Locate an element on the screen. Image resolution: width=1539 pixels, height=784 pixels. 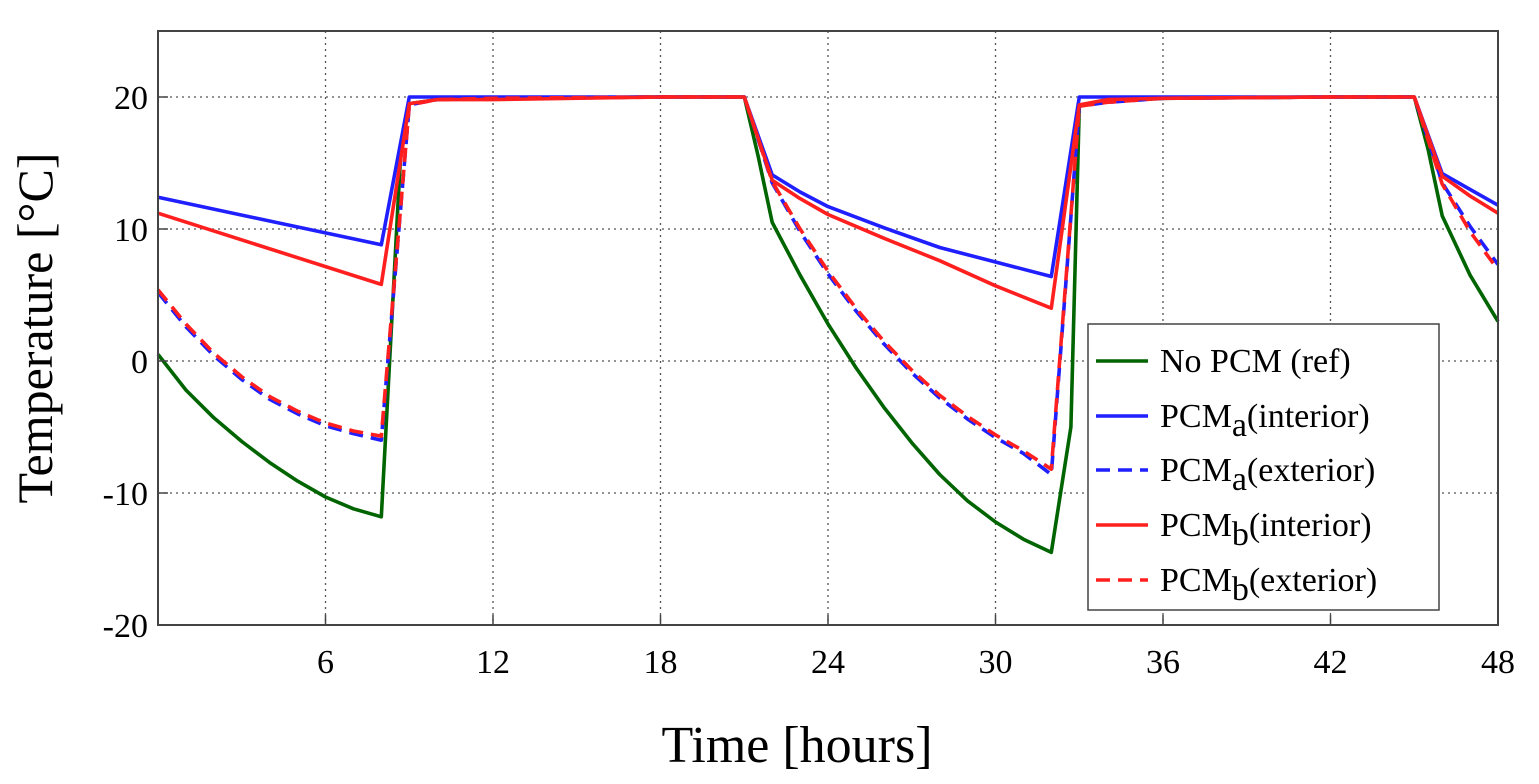
legend-box is located at coordinates (1263, 467).